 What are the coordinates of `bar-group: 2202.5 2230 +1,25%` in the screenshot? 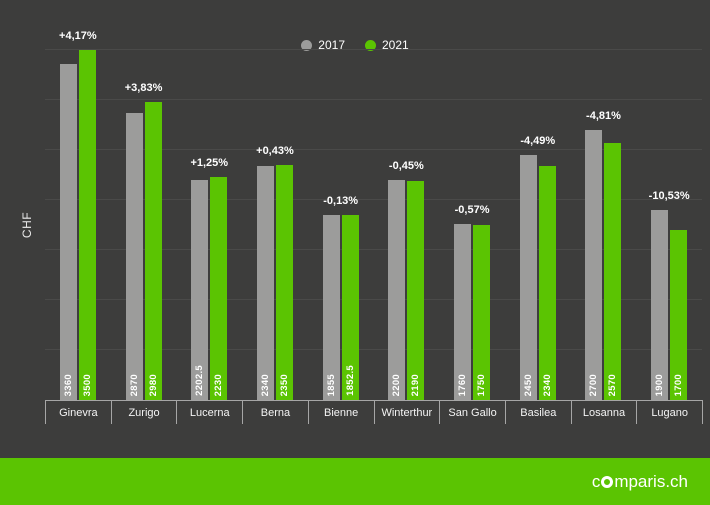 It's located at (209, 225).